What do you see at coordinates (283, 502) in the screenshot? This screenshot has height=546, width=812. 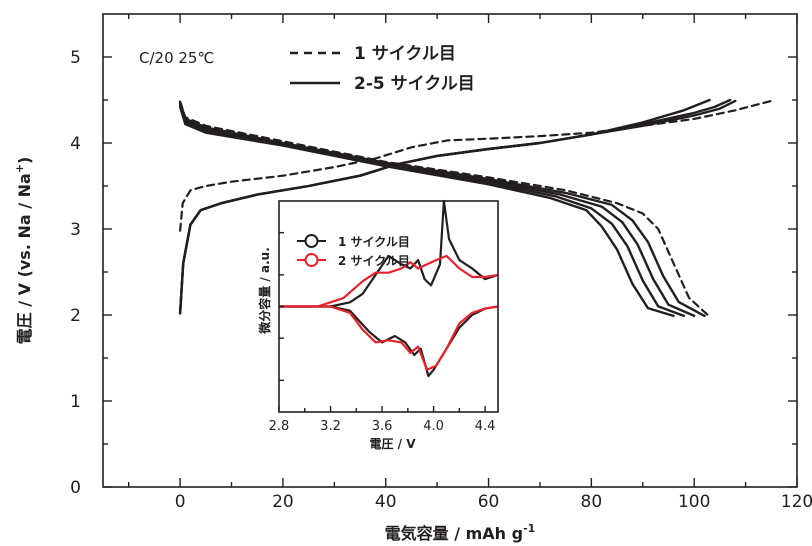 I see `x-tick-label: 20` at bounding box center [283, 502].